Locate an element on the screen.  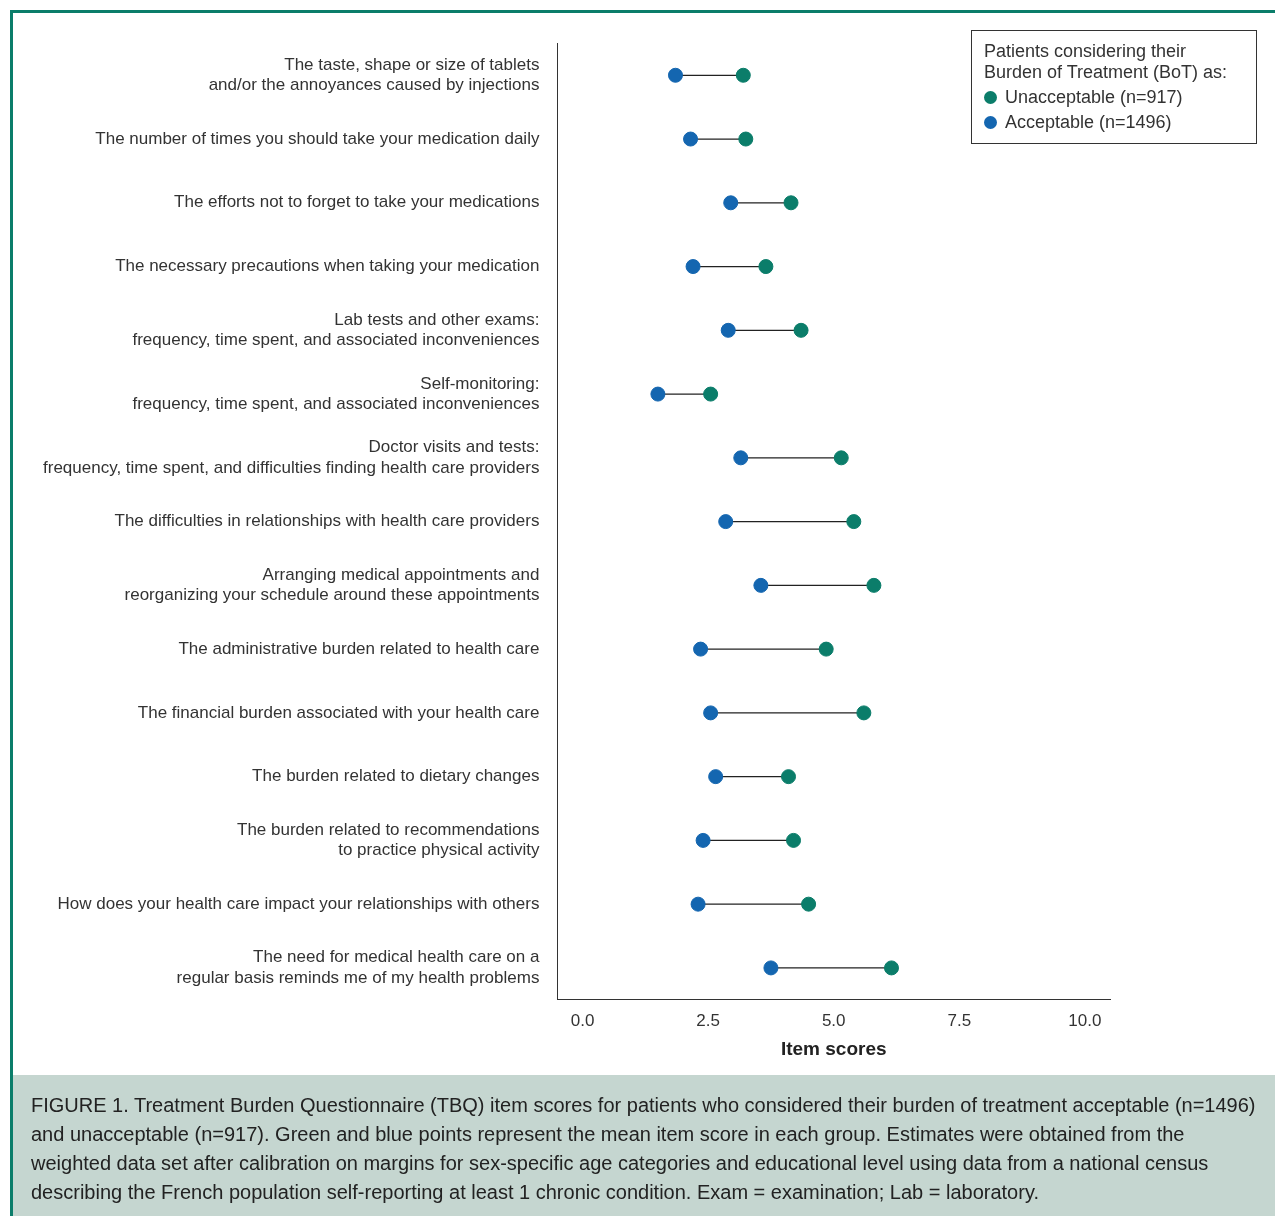
y-tick-label: How does your health care impact your relationships with others is located at coordinates (298, 903).